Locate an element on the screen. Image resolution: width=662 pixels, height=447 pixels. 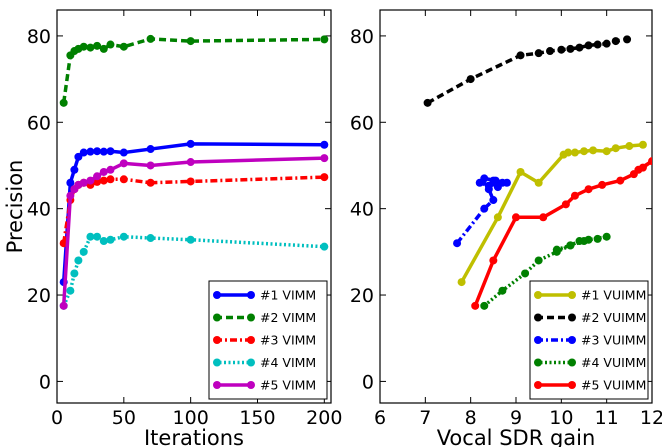
y-tick-label: 80 is located at coordinates (362, 37).